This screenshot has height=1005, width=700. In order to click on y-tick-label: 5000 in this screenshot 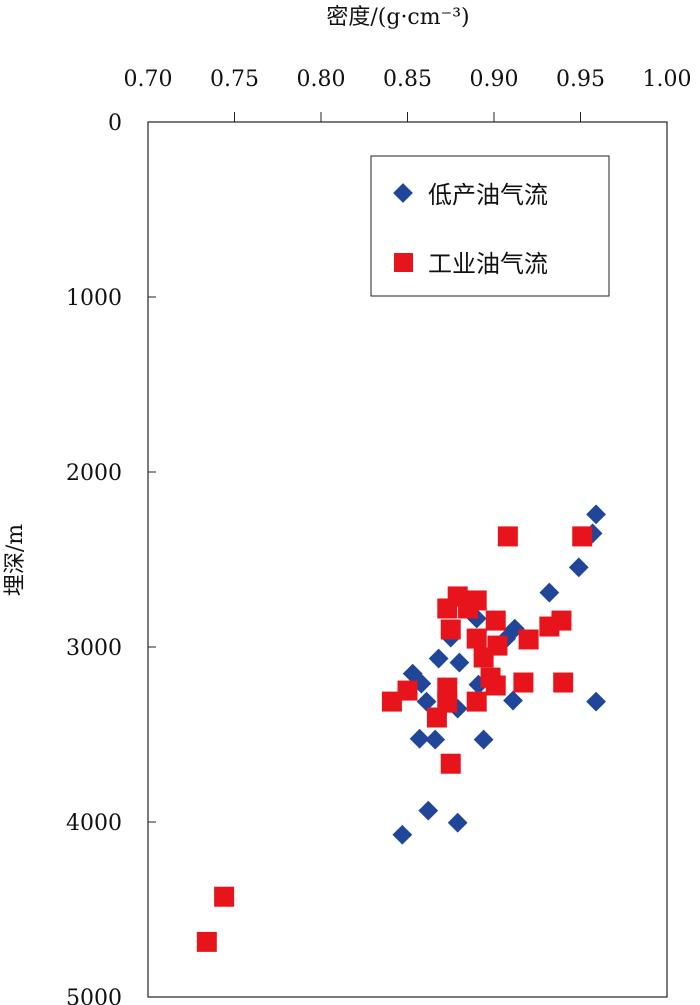, I will do `click(94, 995)`.